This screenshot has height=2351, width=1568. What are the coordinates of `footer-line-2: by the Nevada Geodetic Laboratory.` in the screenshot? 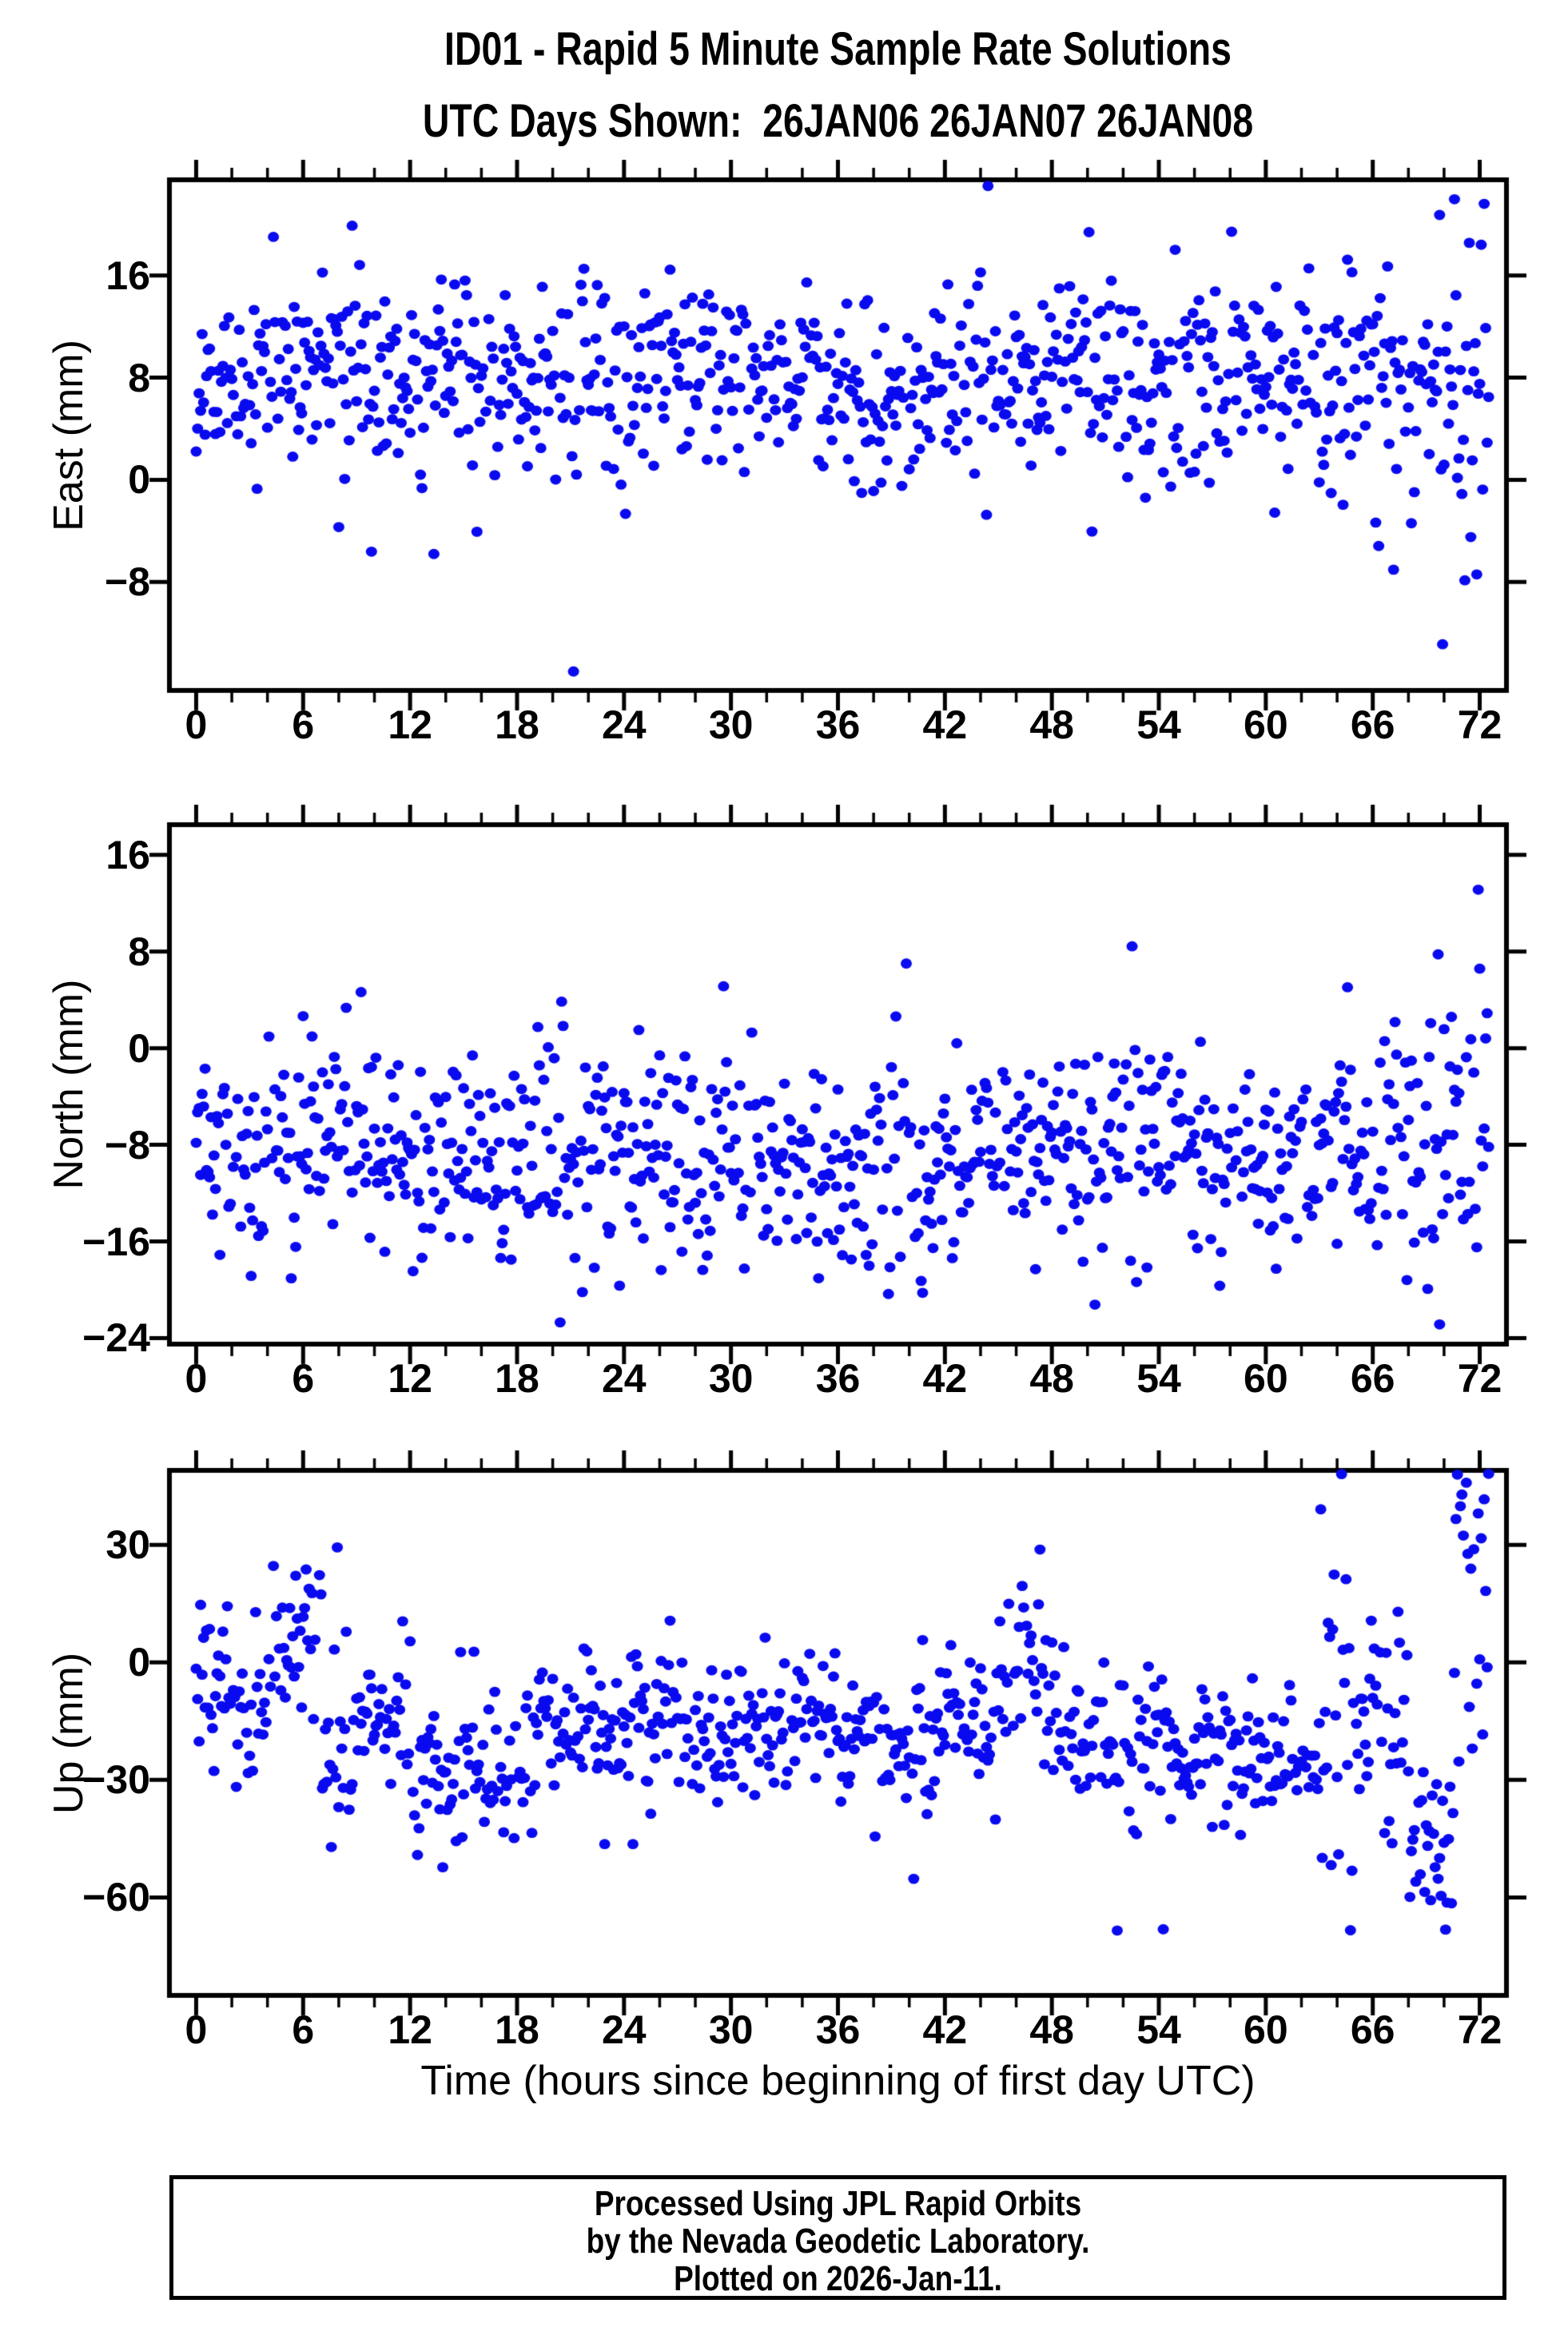 It's located at (838, 2241).